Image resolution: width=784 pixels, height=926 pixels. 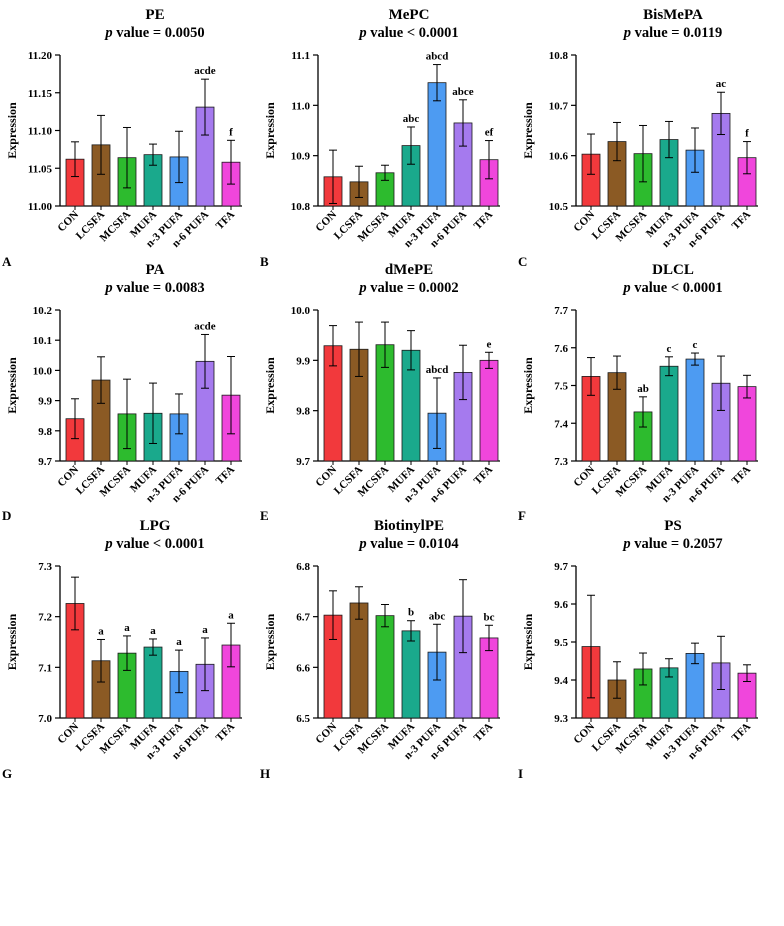 I want to click on significance-label: f, so click(x=747, y=134).